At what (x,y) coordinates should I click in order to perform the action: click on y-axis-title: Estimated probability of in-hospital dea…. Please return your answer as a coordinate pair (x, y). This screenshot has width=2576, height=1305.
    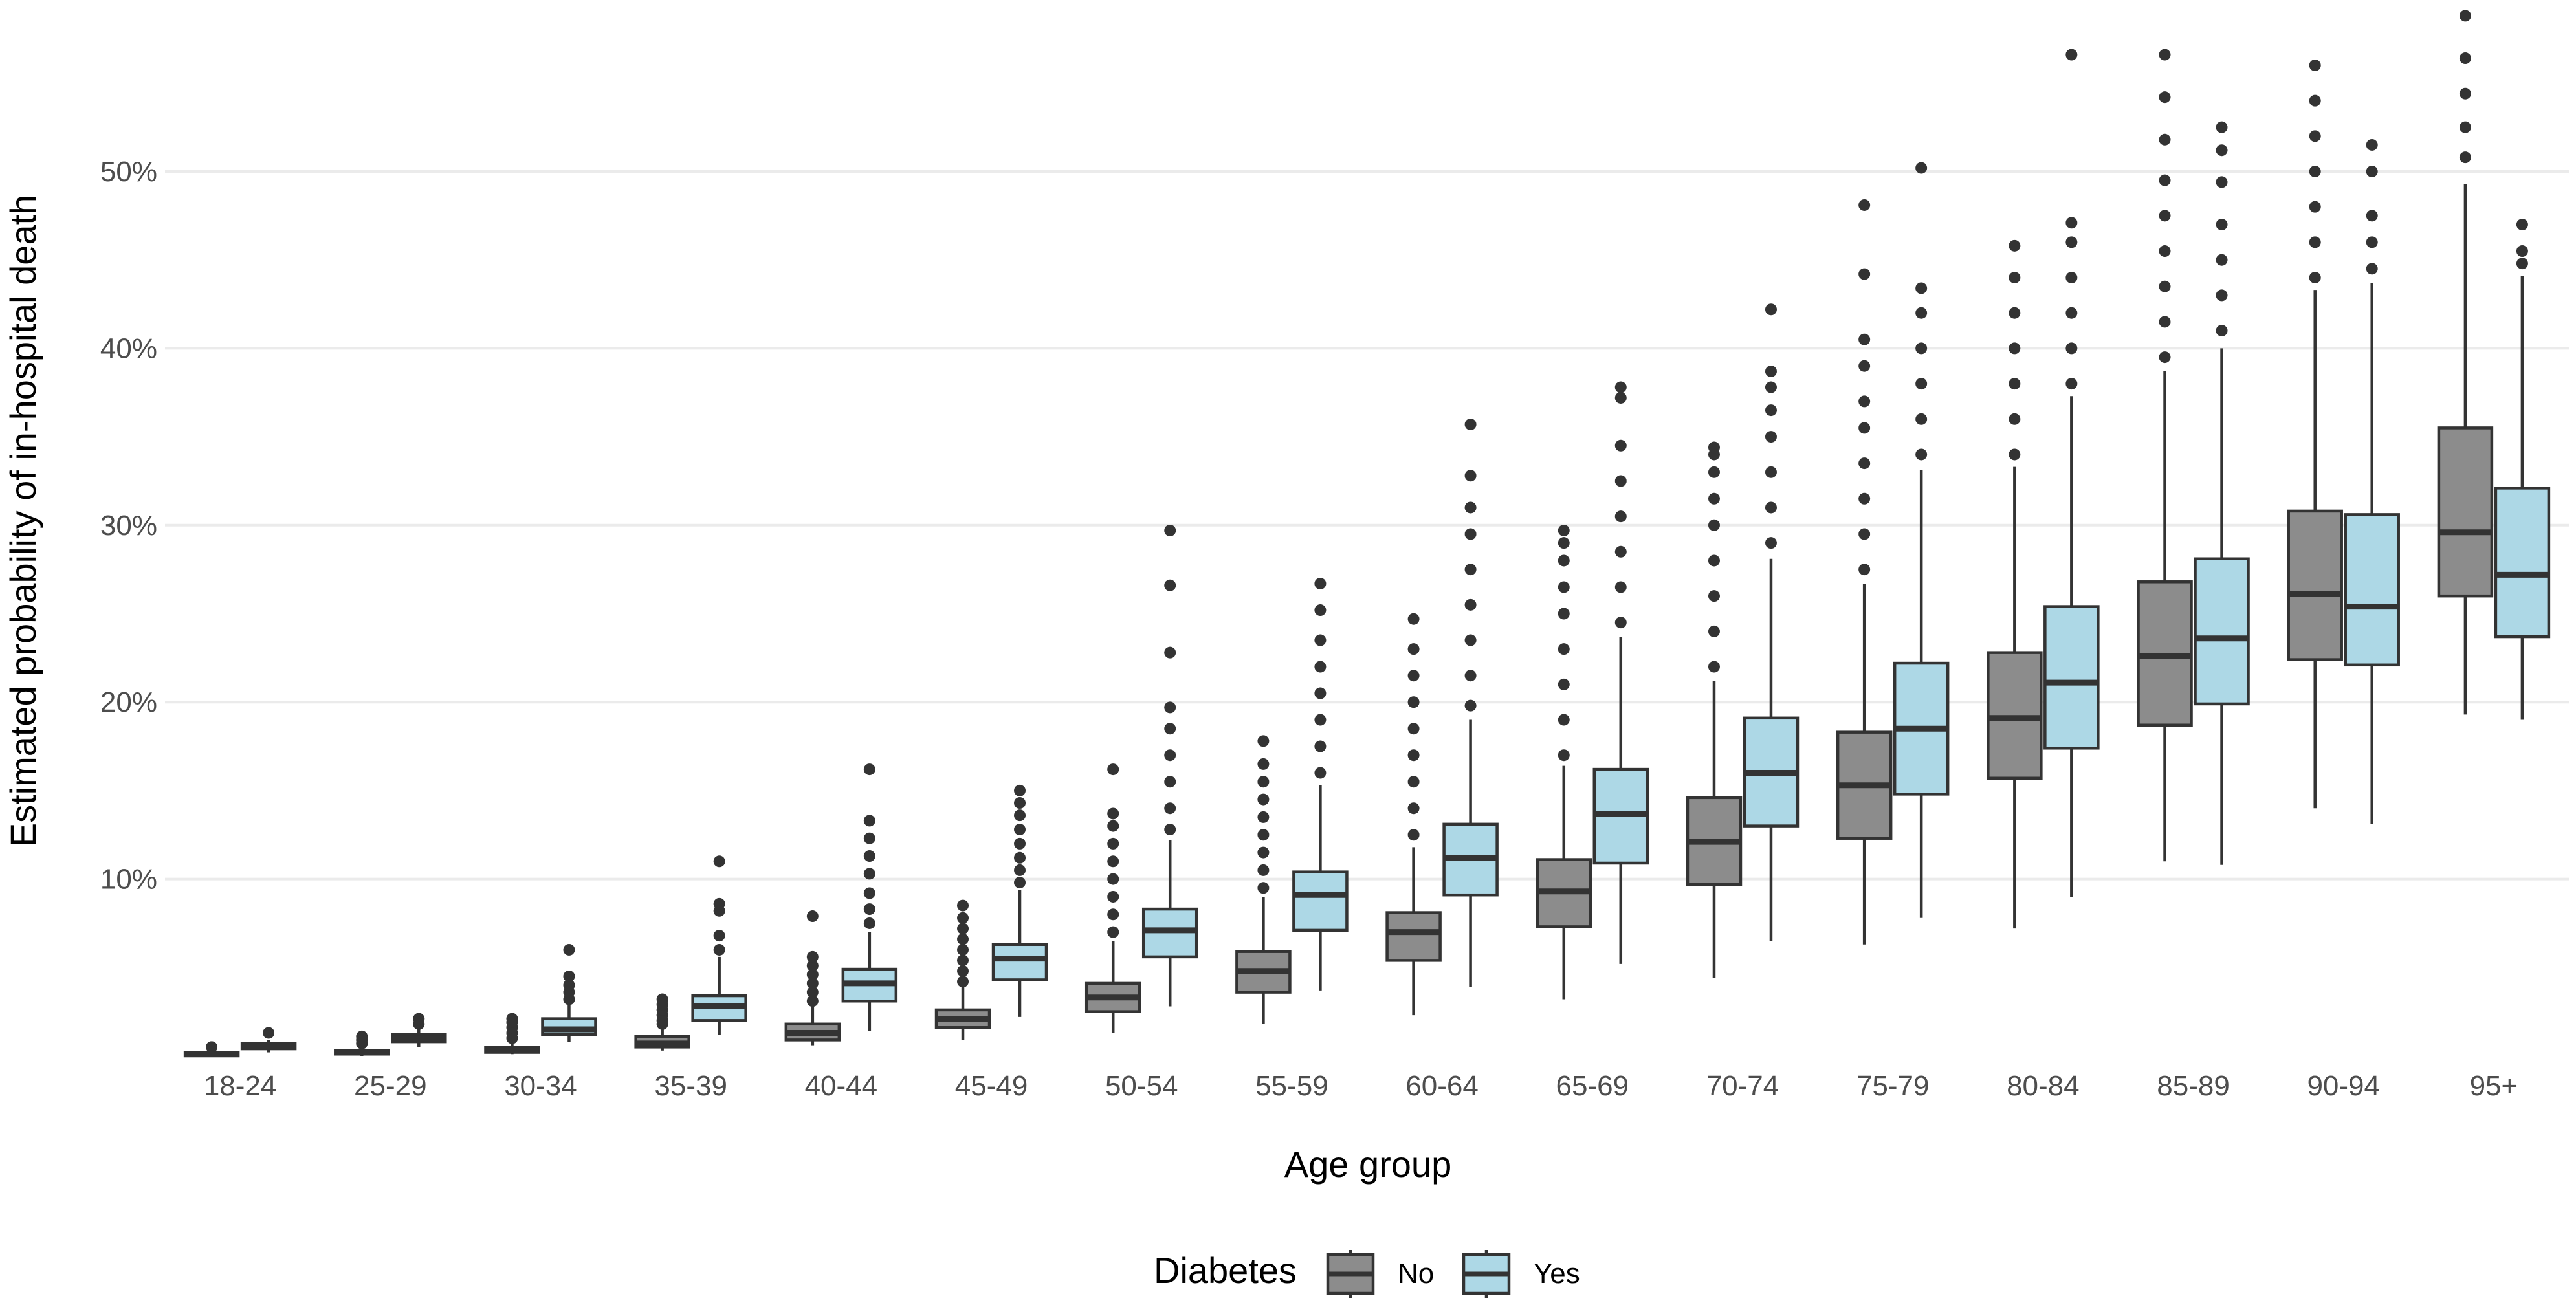
    Looking at the image, I should click on (23, 521).